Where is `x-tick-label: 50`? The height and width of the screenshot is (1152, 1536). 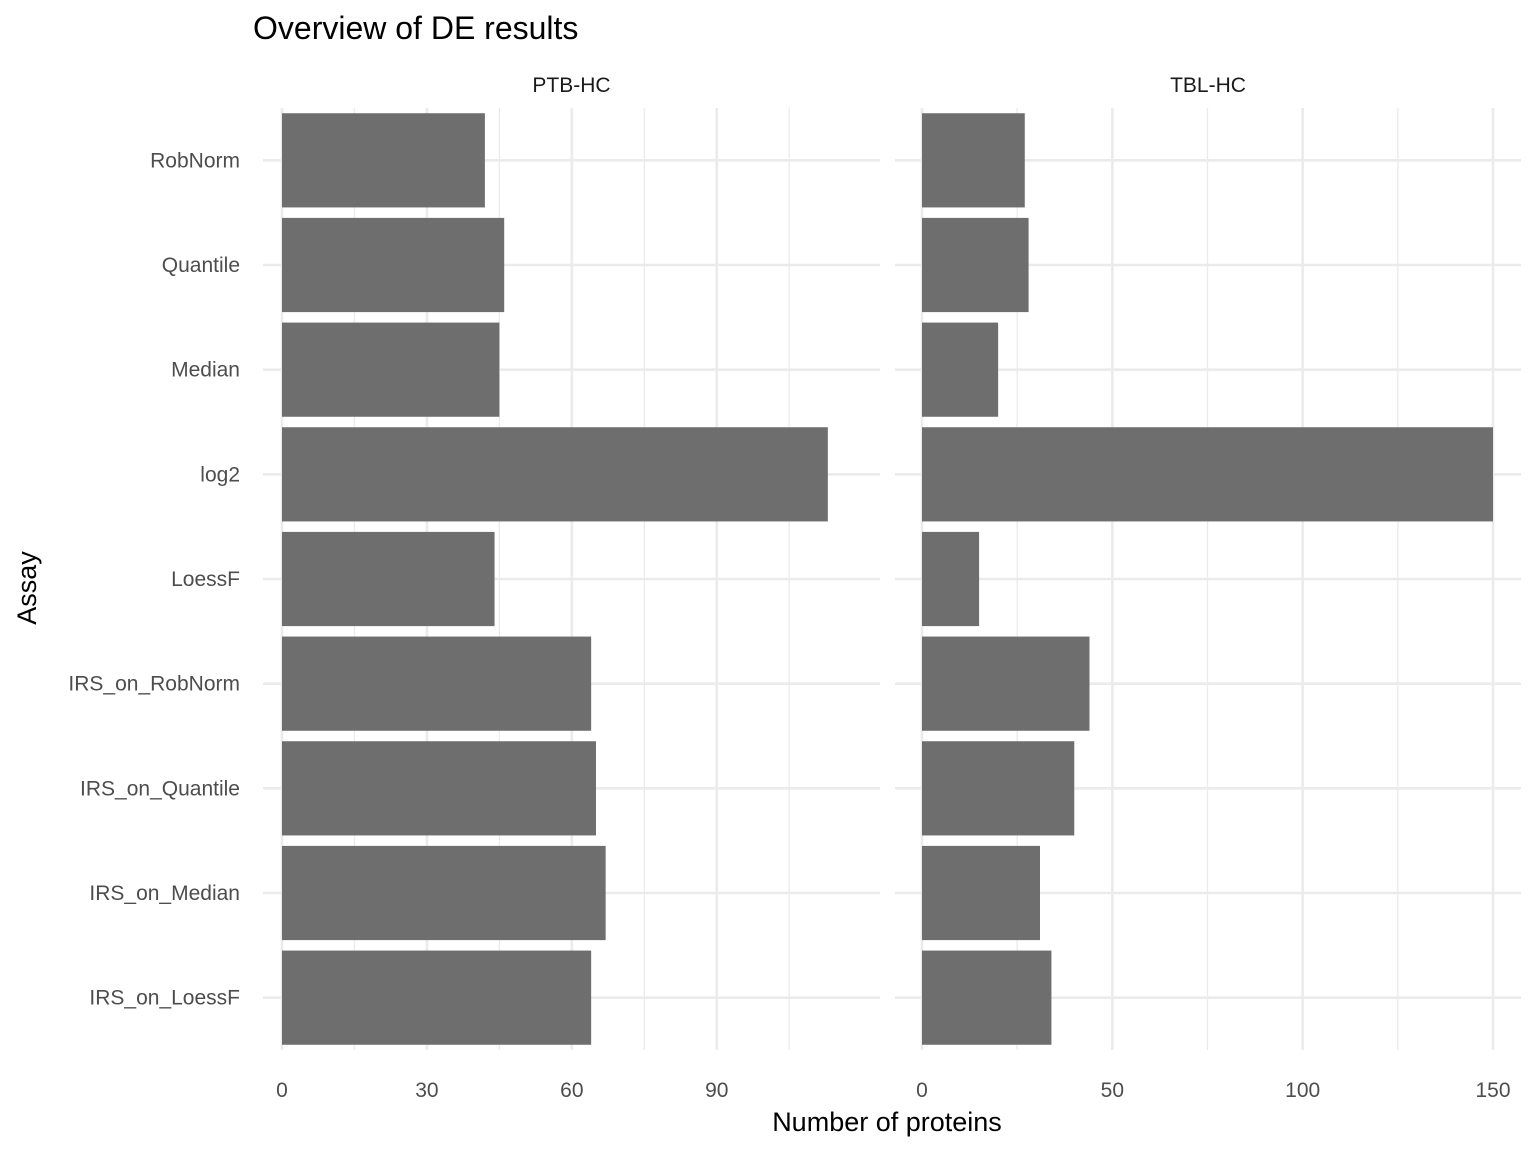 x-tick-label: 50 is located at coordinates (1112, 1090).